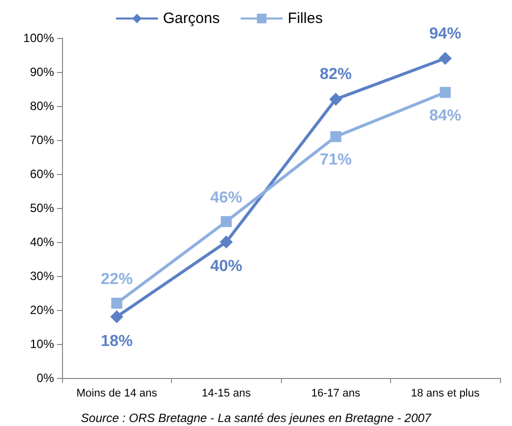 The width and height of the screenshot is (512, 426). Describe the element at coordinates (42, 242) in the screenshot. I see `y-tick-label: 40%` at that location.